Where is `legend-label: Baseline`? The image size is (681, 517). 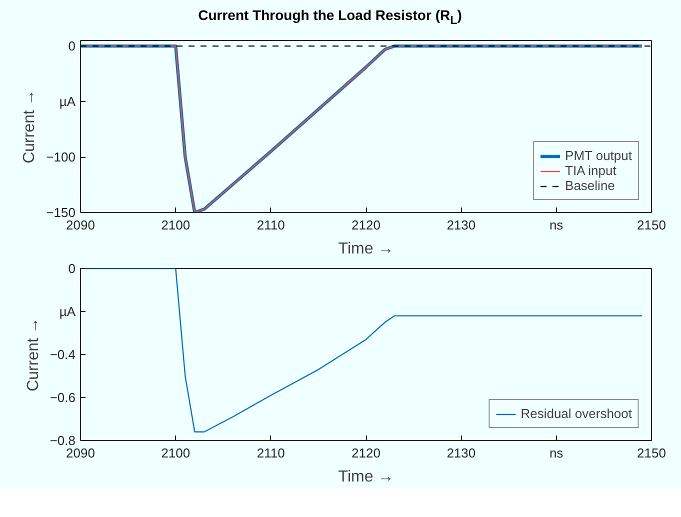
legend-label: Baseline is located at coordinates (590, 185).